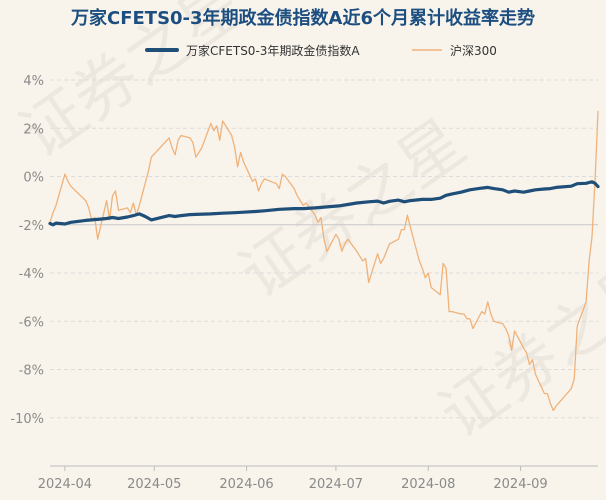 The height and width of the screenshot is (500, 606). I want to click on x-tick-label: 2024-06, so click(246, 484).